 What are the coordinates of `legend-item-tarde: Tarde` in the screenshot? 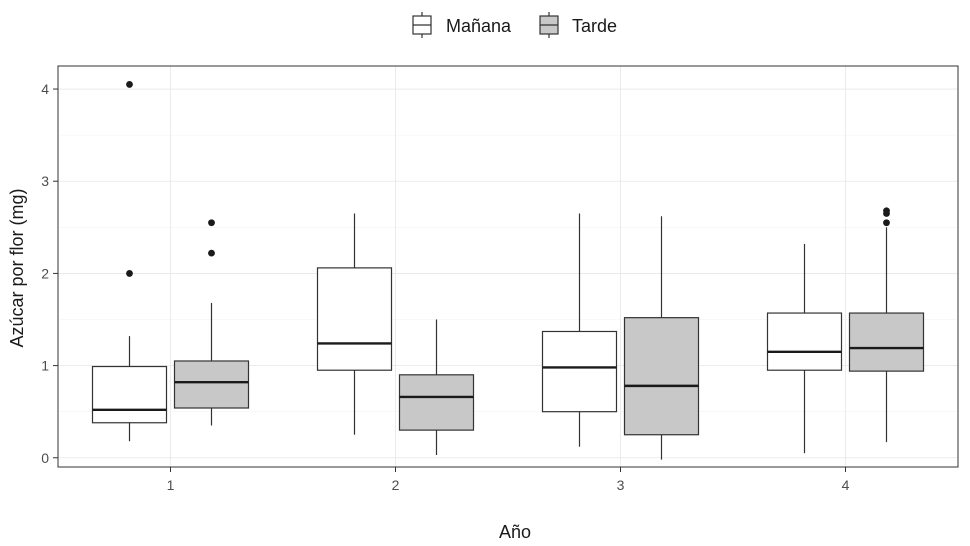 It's located at (578, 25).